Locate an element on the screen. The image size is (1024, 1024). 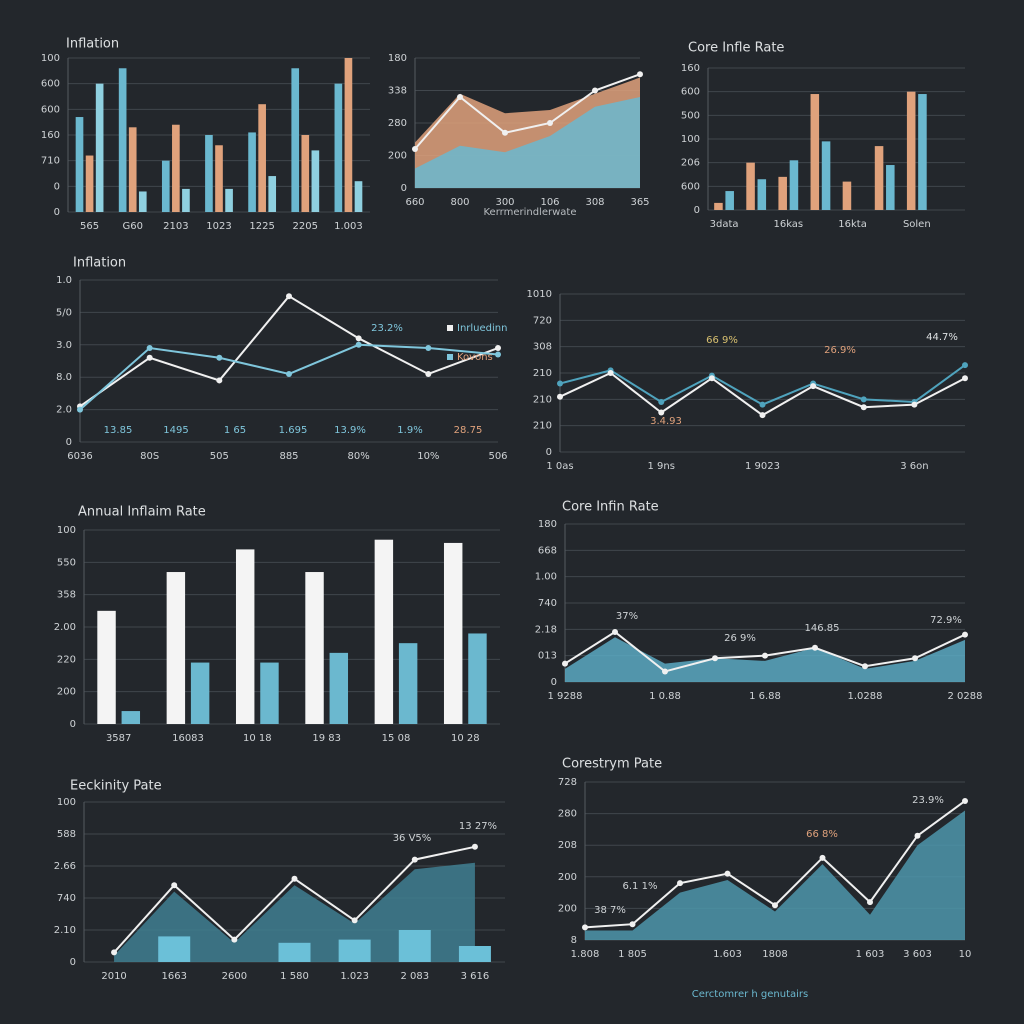
annotation: 3.4.93 is located at coordinates (666, 421).